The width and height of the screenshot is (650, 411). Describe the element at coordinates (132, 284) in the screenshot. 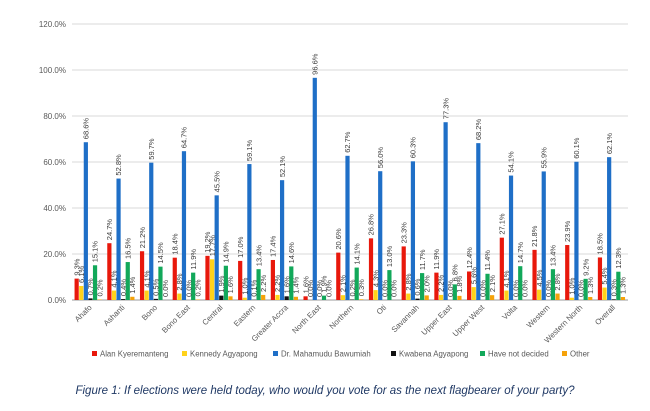

I see `data-label: 1.4%` at that location.